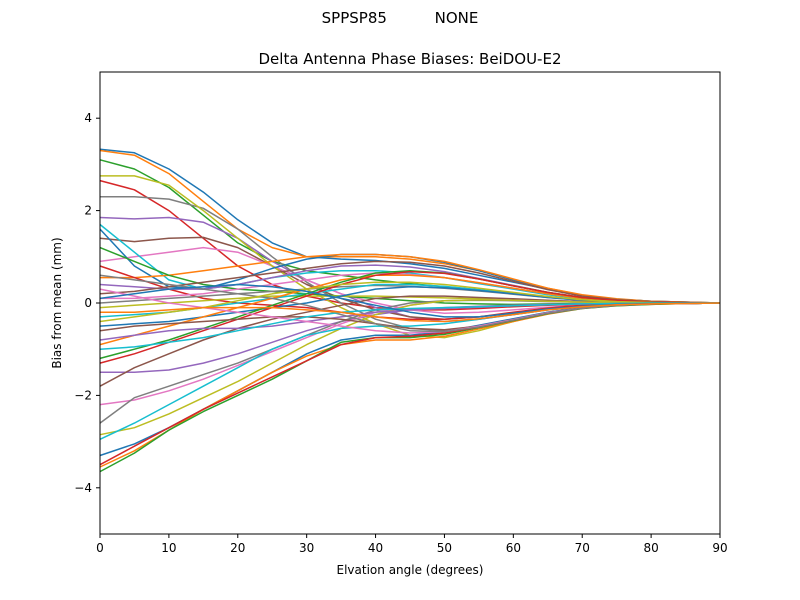  I want to click on y-tick-label: 4, so click(88, 118).